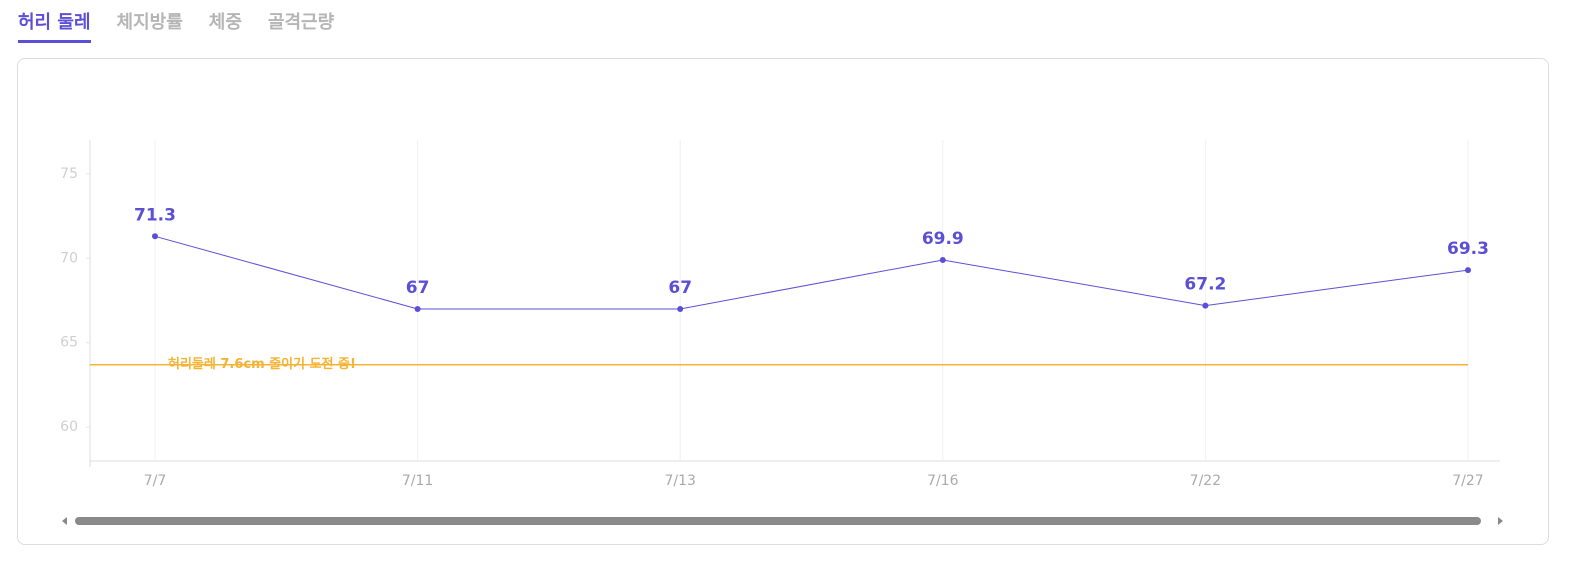 The height and width of the screenshot is (571, 1590). What do you see at coordinates (943, 481) in the screenshot?
I see `x-tick-label: 7/16` at bounding box center [943, 481].